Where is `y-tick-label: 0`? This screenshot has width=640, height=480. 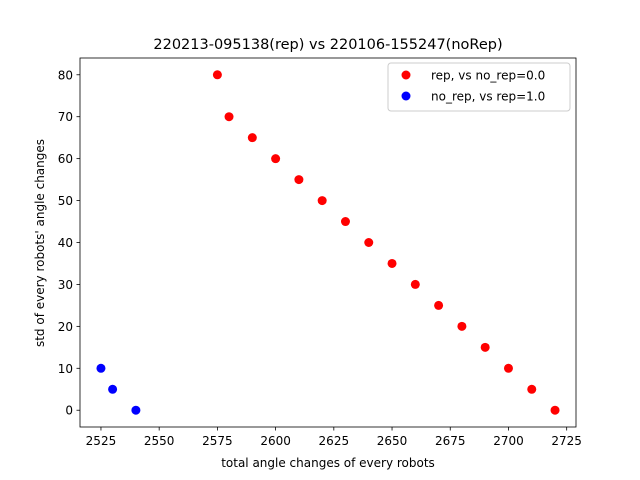 y-tick-label: 0 is located at coordinates (69, 411).